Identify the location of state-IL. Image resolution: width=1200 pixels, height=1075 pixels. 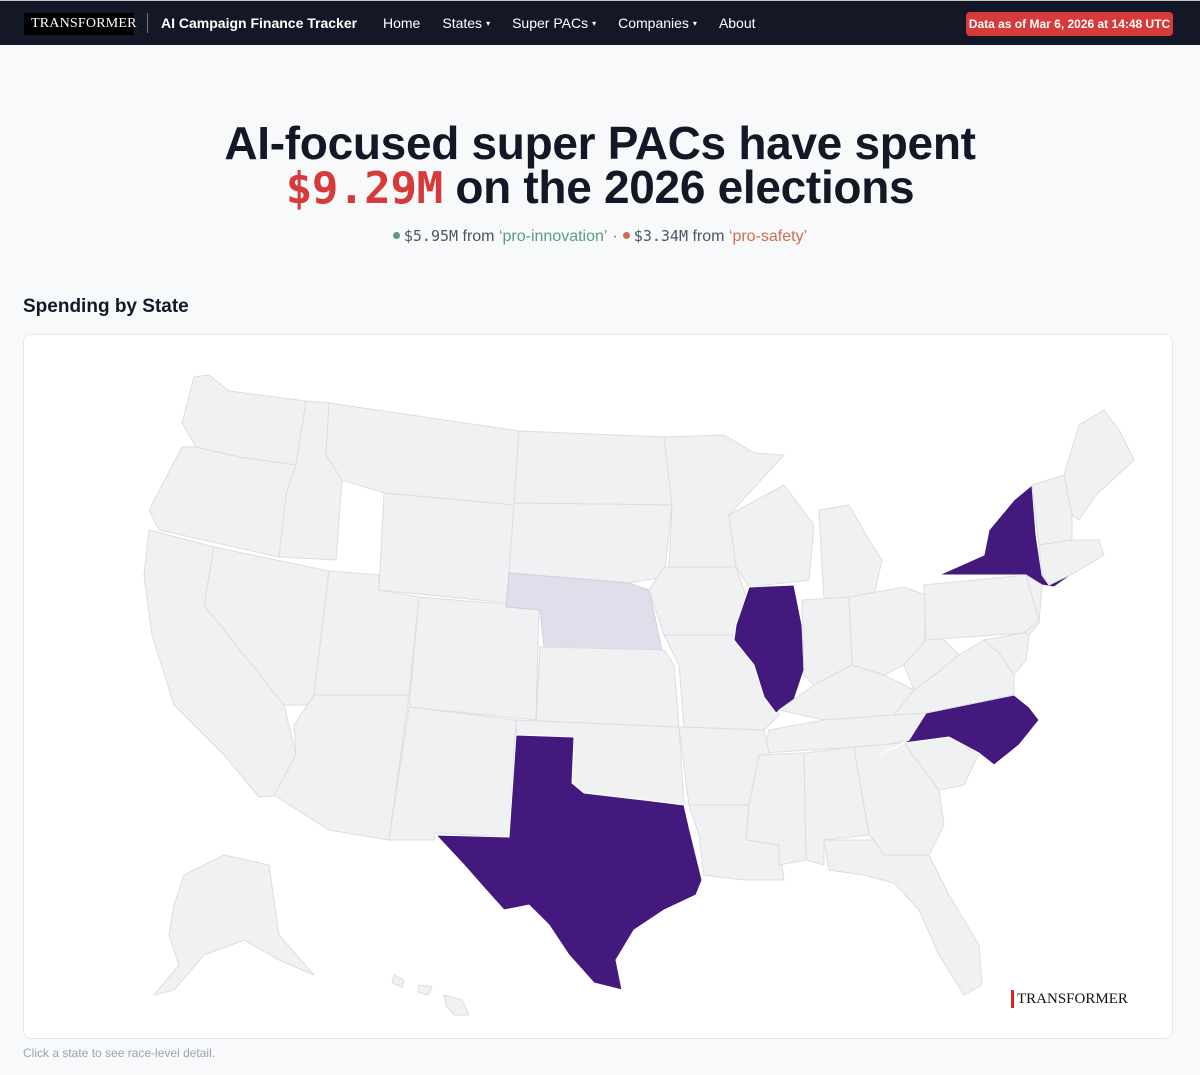
(769, 649).